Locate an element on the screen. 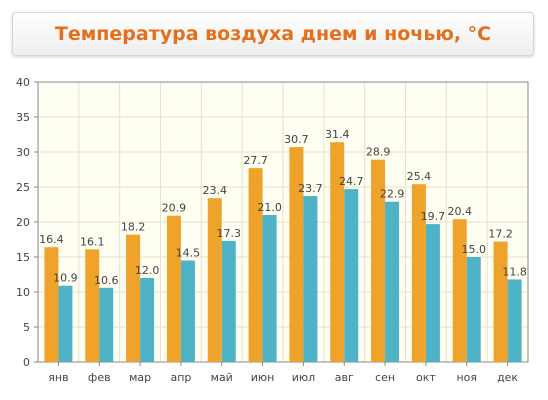 The height and width of the screenshot is (400, 548). x-tick-label: мар is located at coordinates (140, 377).